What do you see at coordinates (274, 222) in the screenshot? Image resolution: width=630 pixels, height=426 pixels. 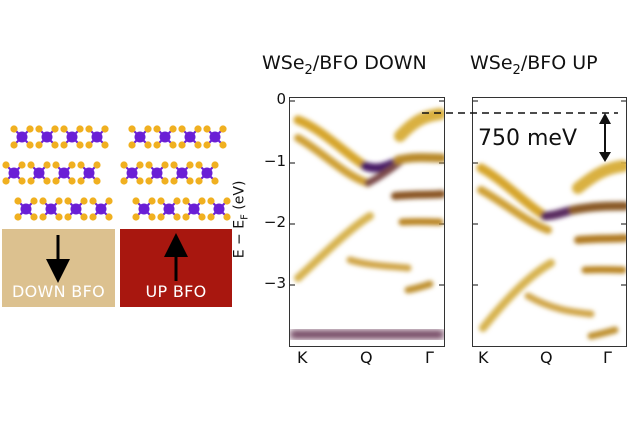 I see `y-tick-2: −2` at bounding box center [274, 222].